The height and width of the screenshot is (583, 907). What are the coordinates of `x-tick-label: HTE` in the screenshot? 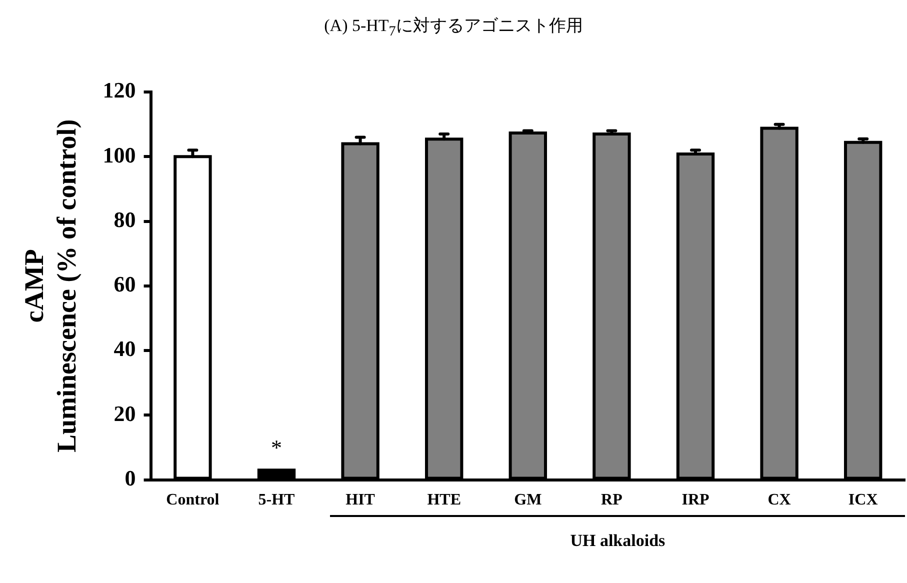 It's located at (444, 500).